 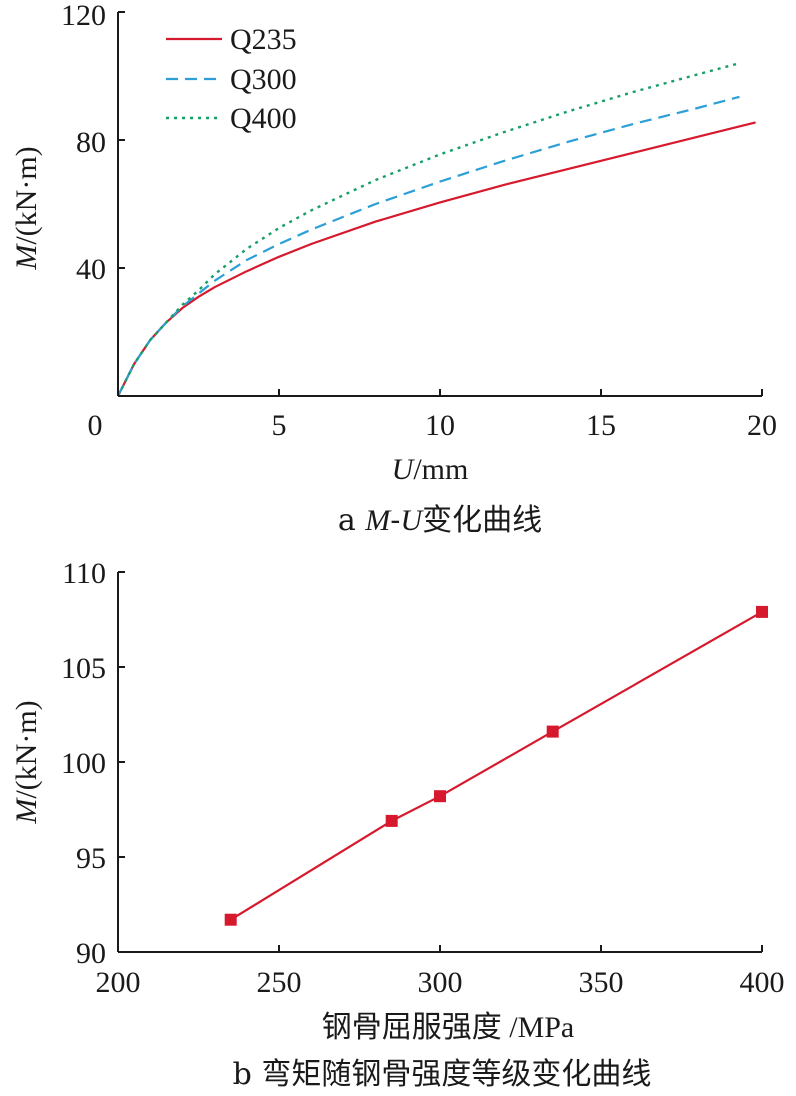 What do you see at coordinates (83, 763) in the screenshot?
I see `chart-b-ytick-label: 100` at bounding box center [83, 763].